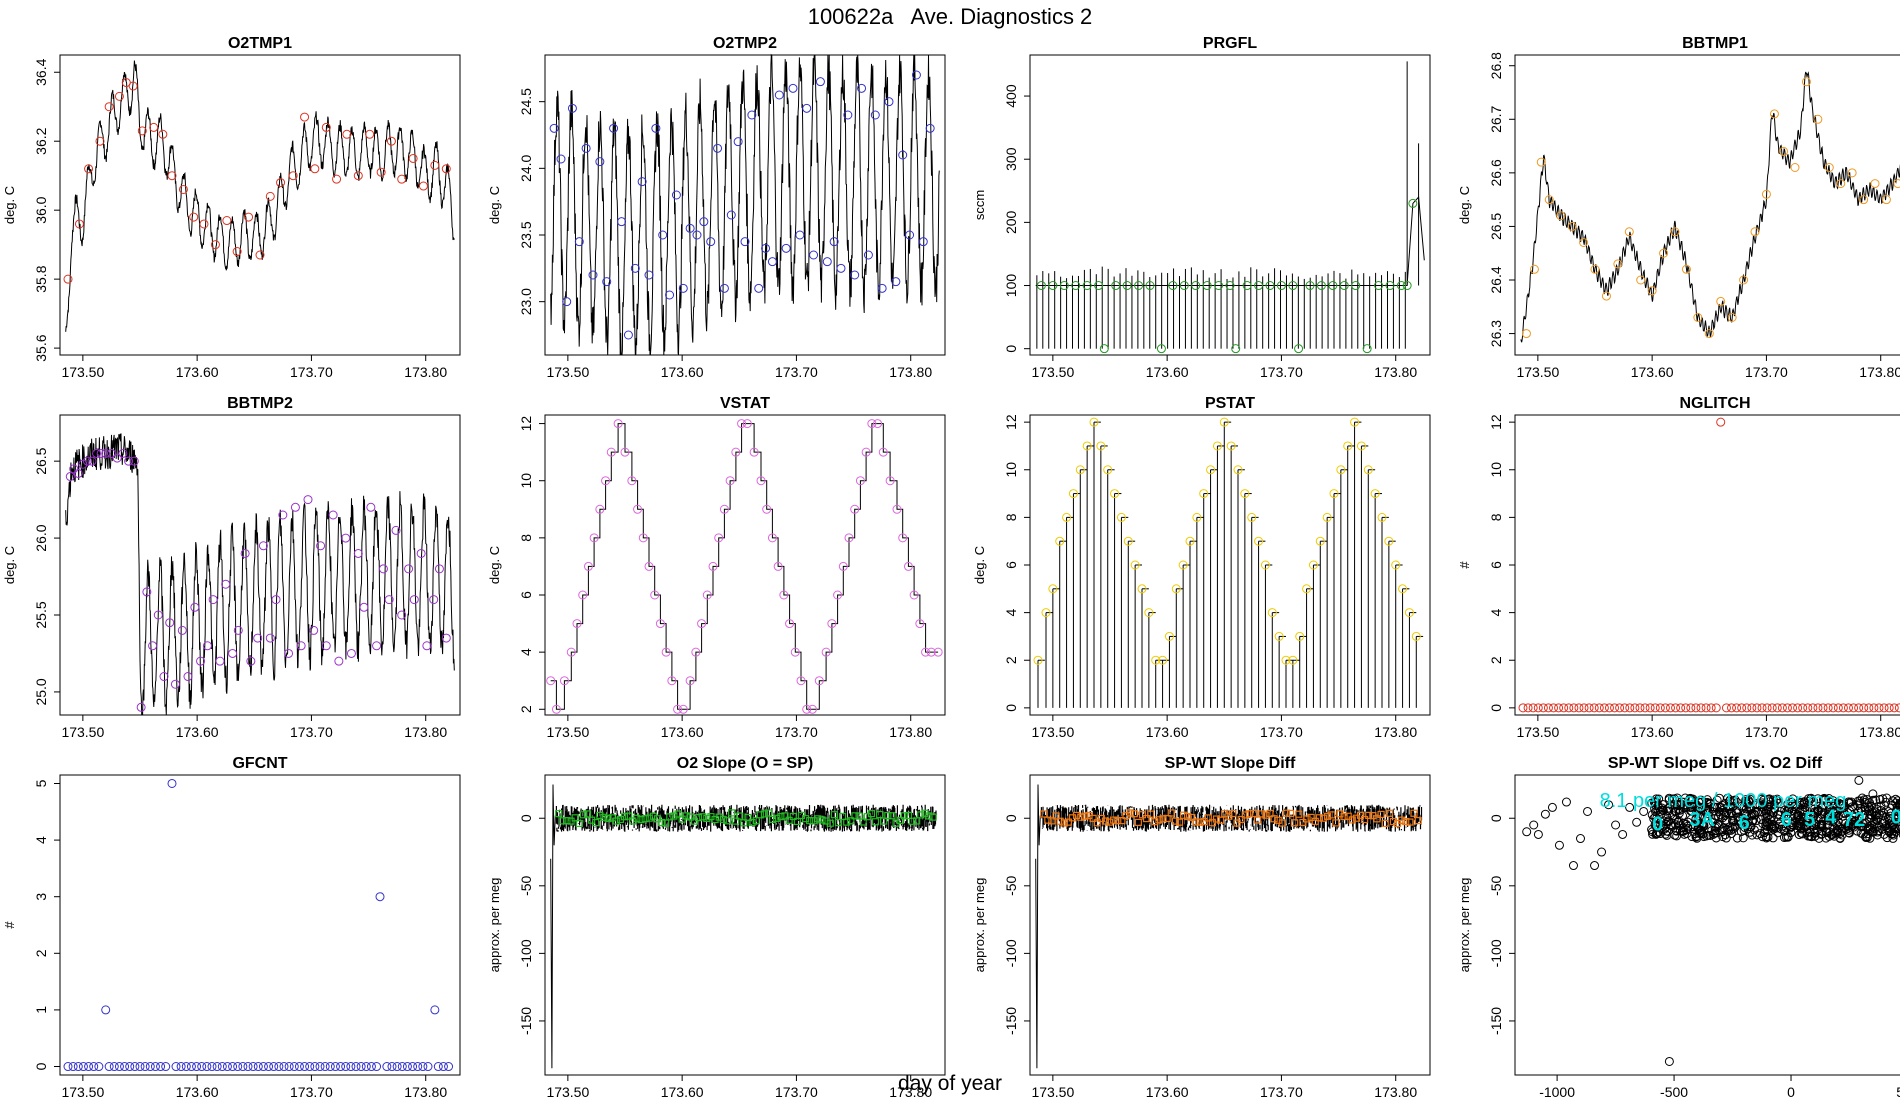 The image size is (1900, 1100). I want to click on figure-title-name: Ave. Diagnostics 2, so click(1001, 16).